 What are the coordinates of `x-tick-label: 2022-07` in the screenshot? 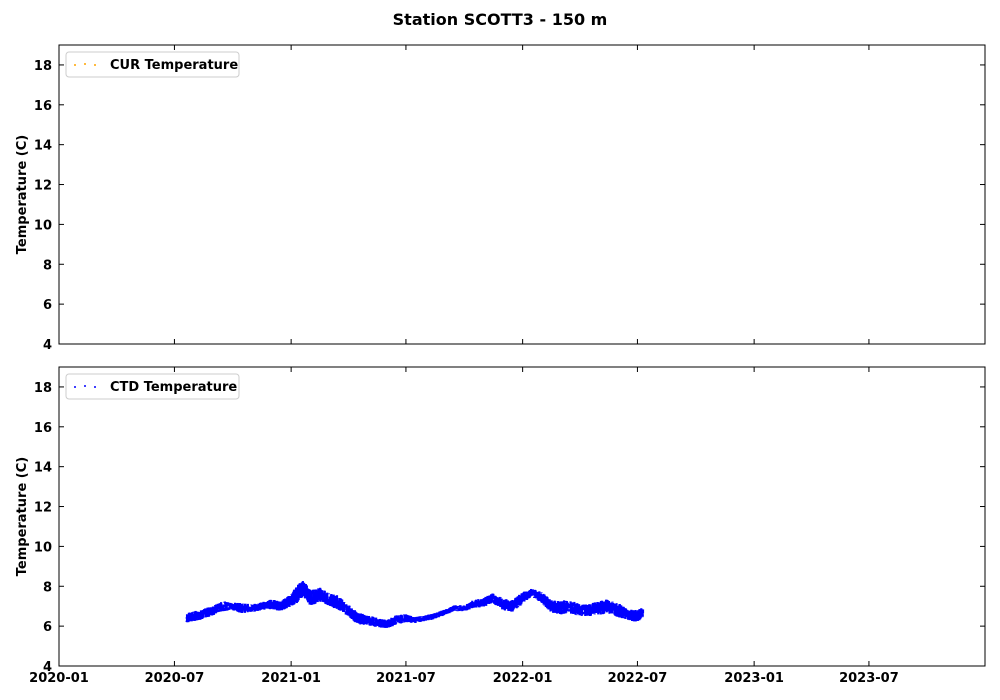 It's located at (638, 678).